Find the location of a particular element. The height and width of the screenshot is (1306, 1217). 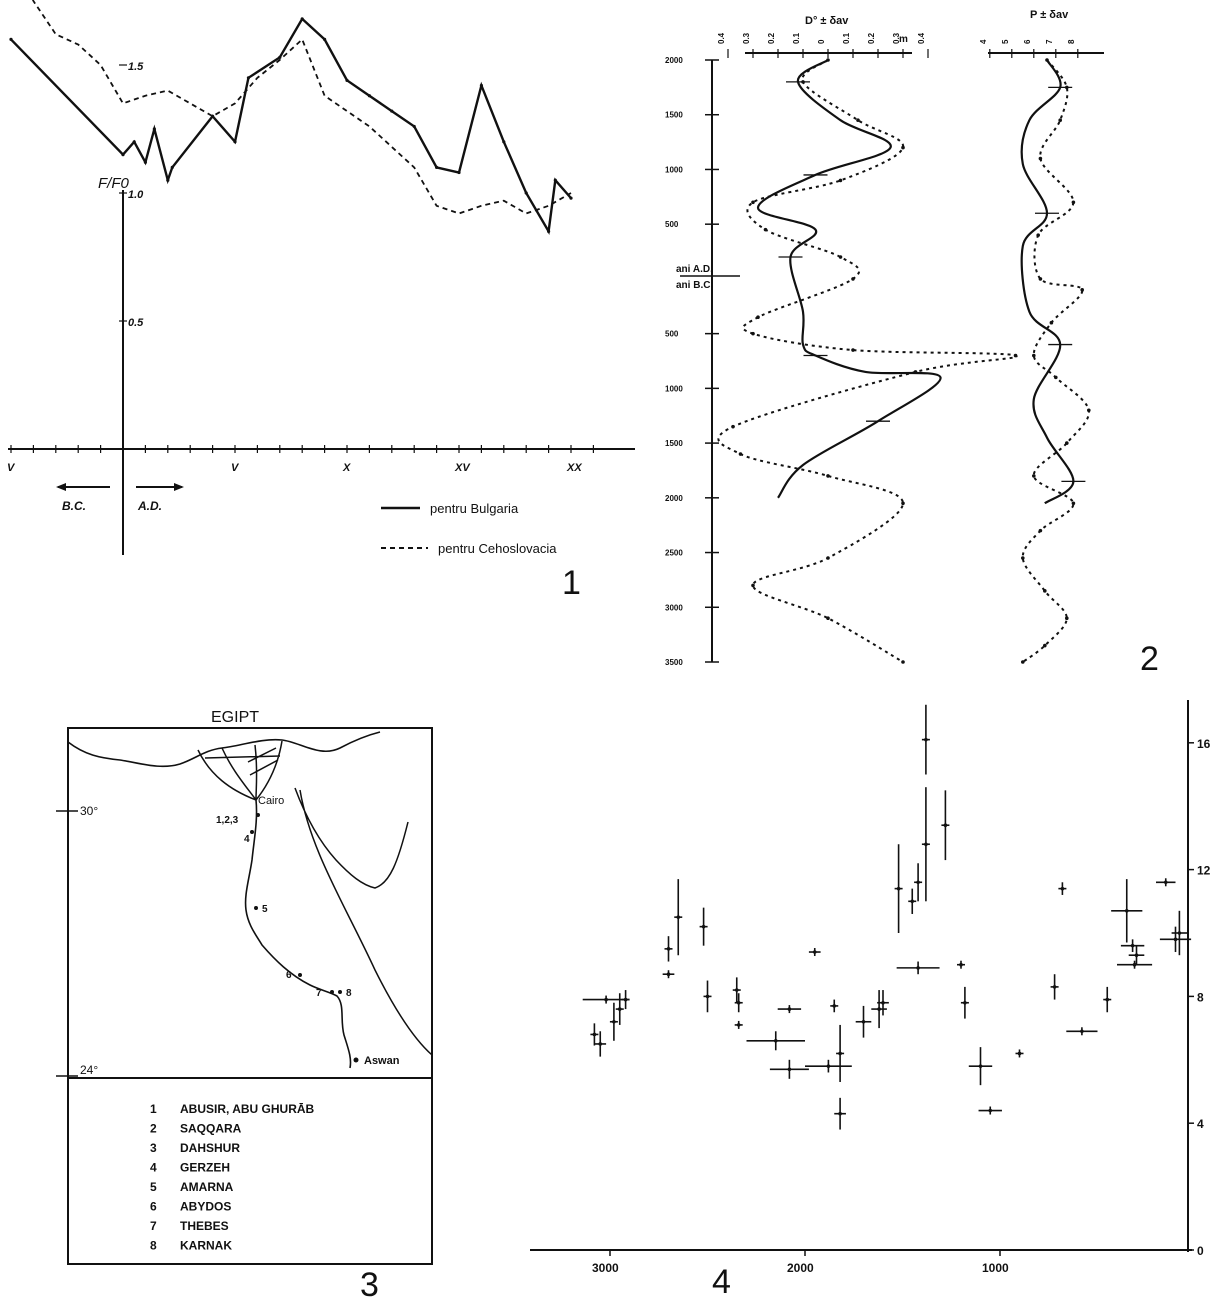

site-dots is located at coordinates (296, 903).